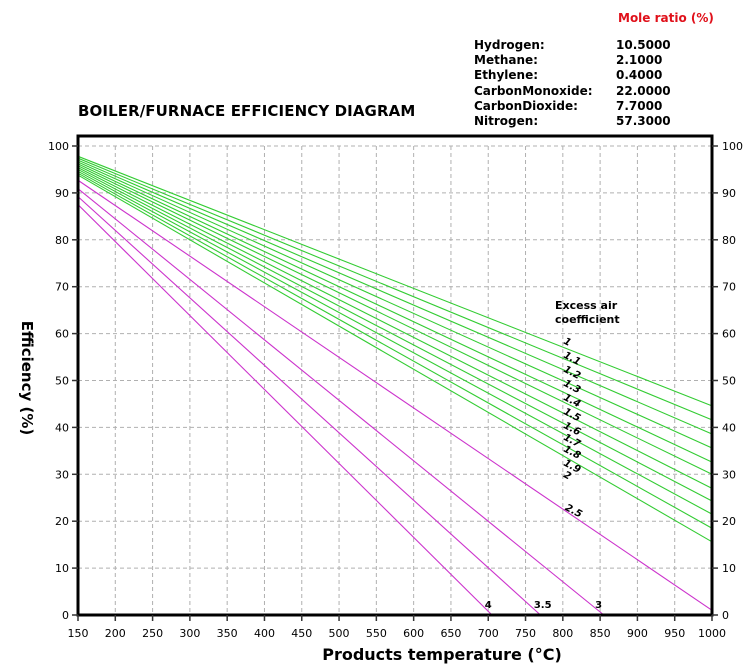 The image size is (751, 672). What do you see at coordinates (729, 334) in the screenshot?
I see `y-tick-label-right: 60` at bounding box center [729, 334].